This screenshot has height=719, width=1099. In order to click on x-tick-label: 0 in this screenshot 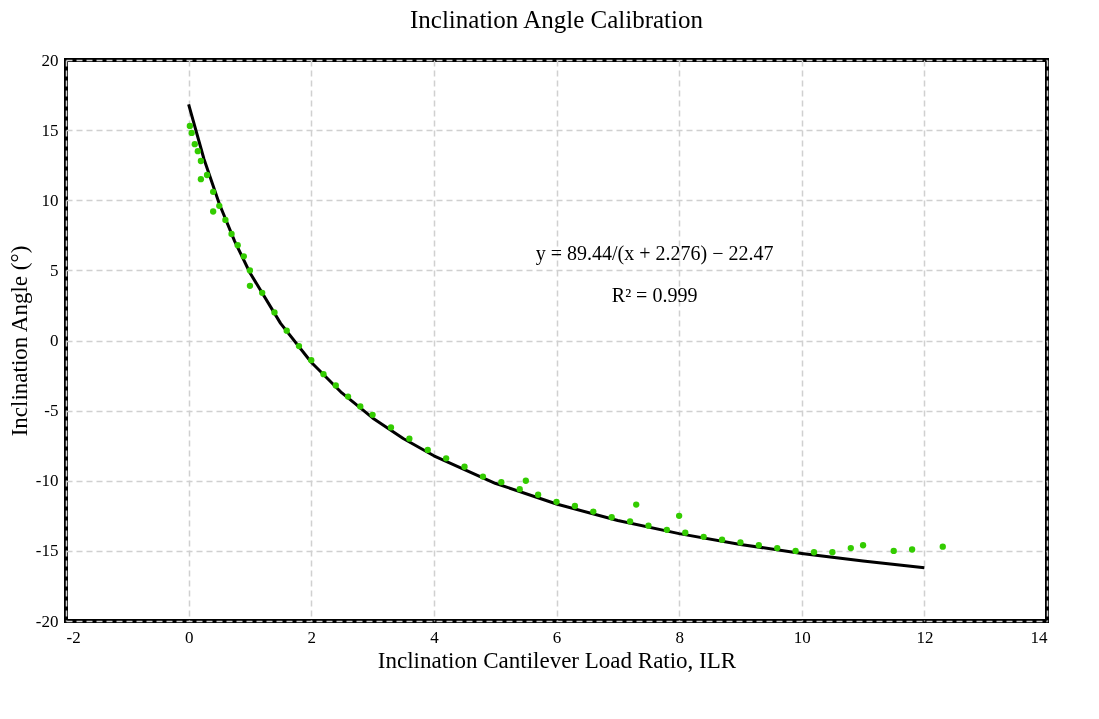, I will do `click(189, 637)`.